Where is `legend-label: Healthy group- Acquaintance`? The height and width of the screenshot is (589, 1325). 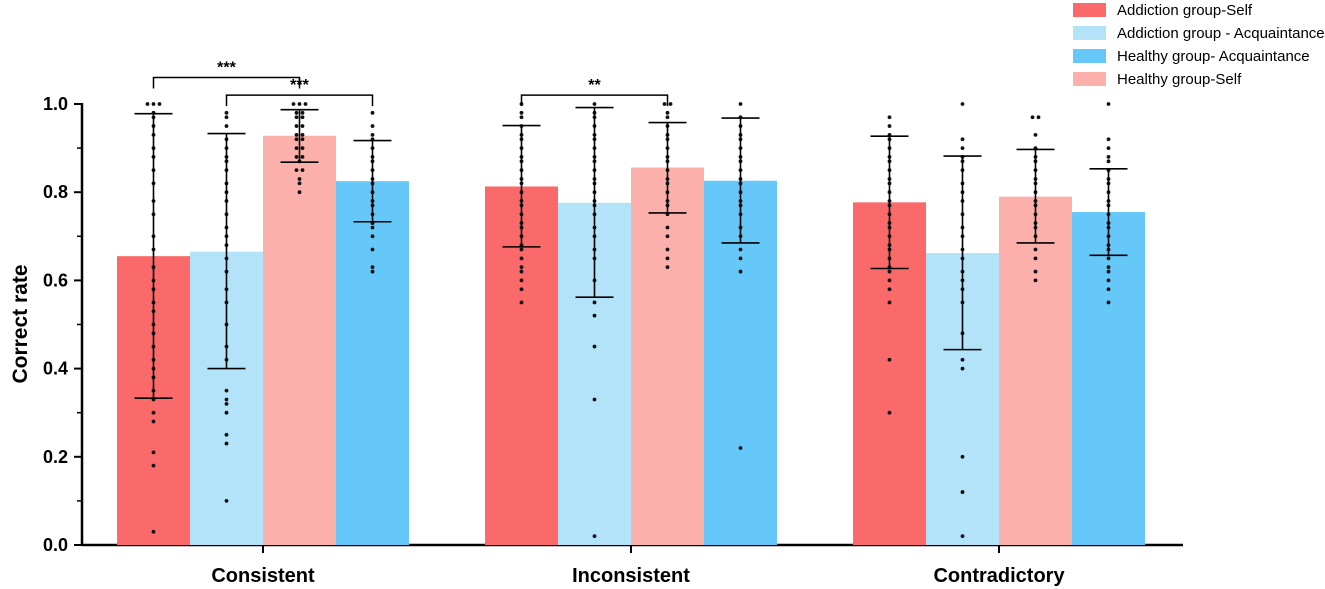
legend-label: Healthy group- Acquaintance is located at coordinates (1213, 56).